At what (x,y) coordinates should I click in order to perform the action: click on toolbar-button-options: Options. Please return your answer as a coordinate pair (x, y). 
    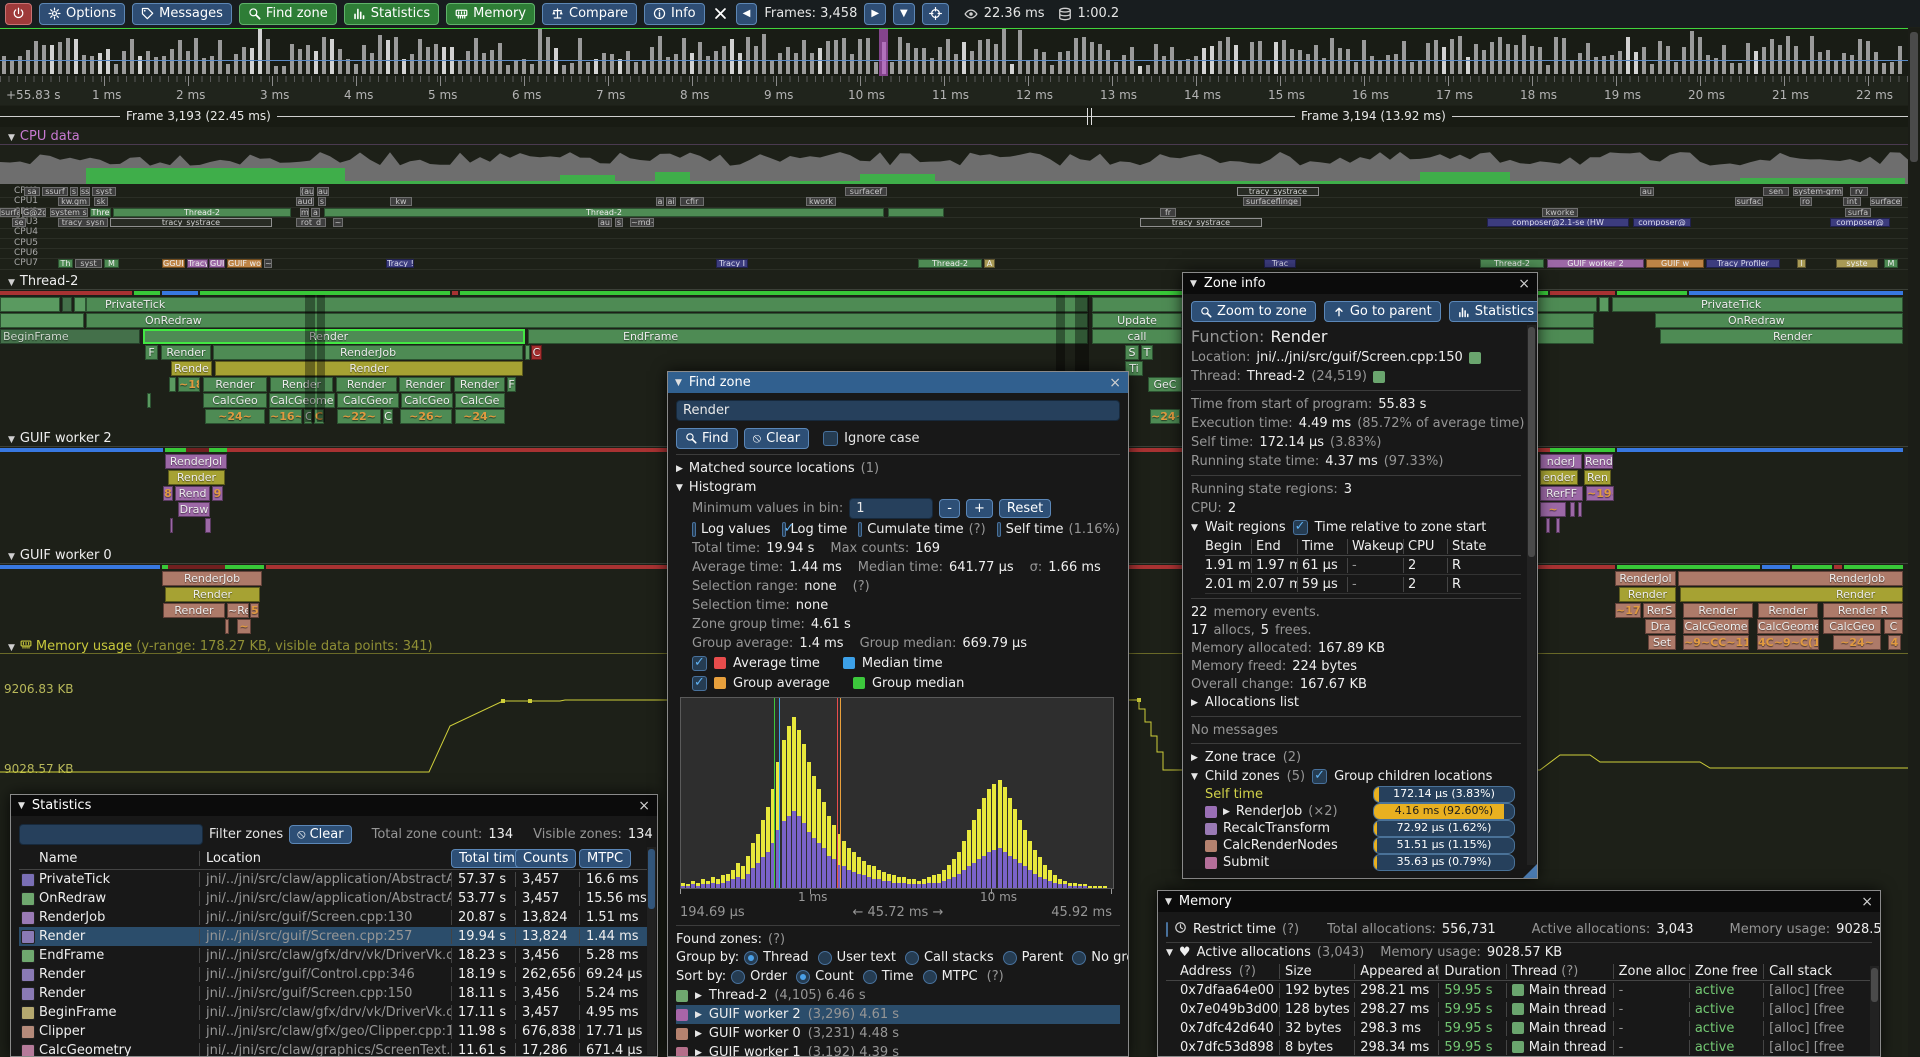
    Looking at the image, I should click on (82, 13).